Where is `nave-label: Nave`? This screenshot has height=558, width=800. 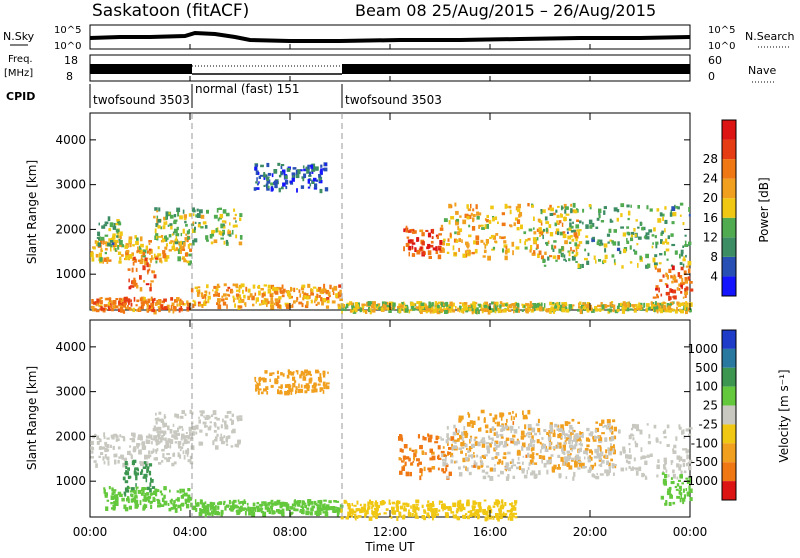 nave-label: Nave is located at coordinates (762, 70).